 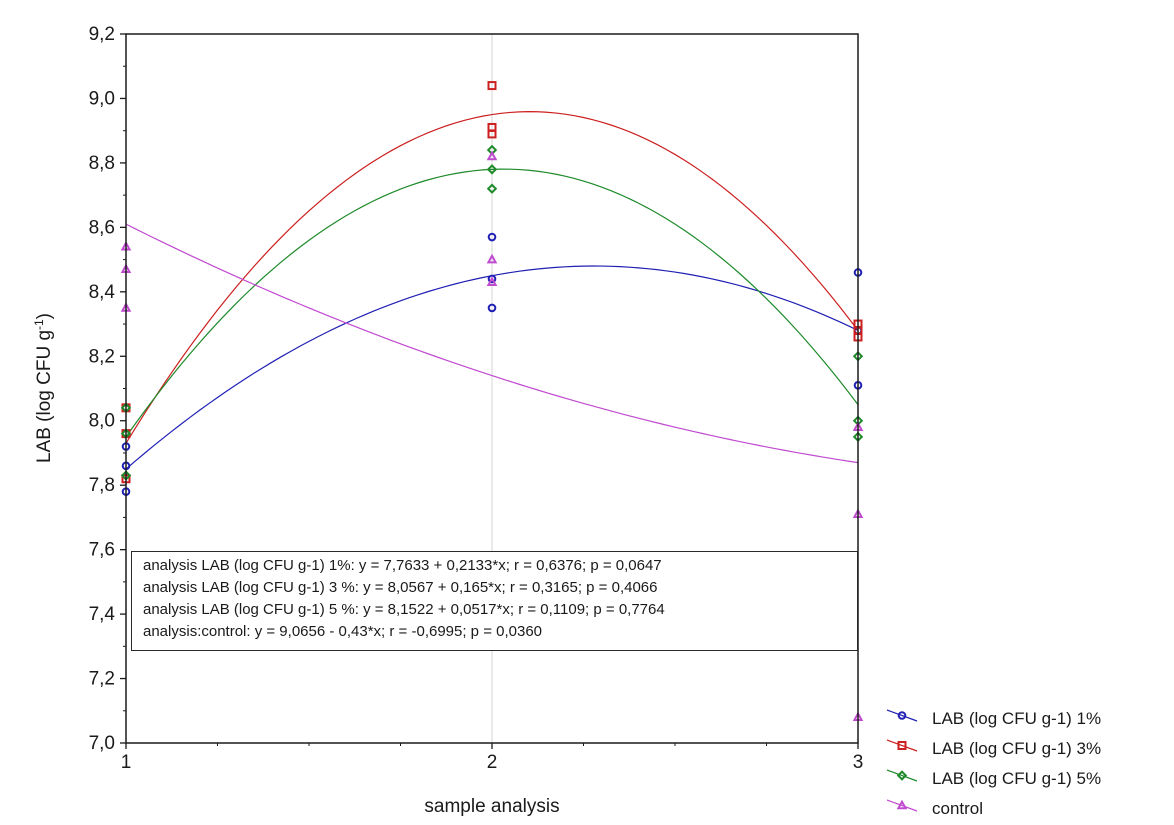 What do you see at coordinates (1016, 718) in the screenshot?
I see `legend-label-1: LAB (log CFU g-1) 1%` at bounding box center [1016, 718].